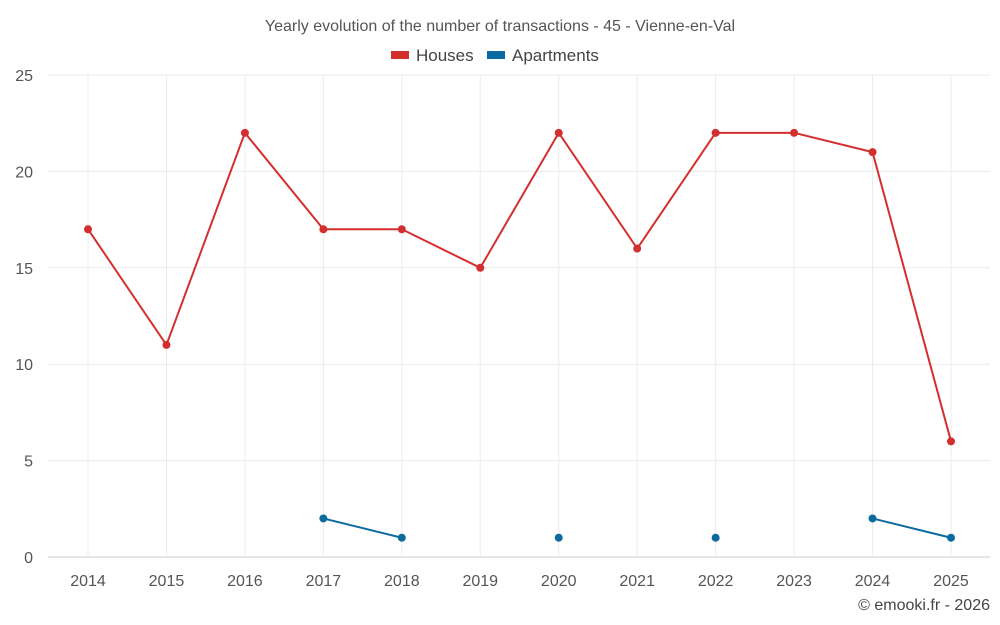 The height and width of the screenshot is (625, 1000). Describe the element at coordinates (167, 581) in the screenshot. I see `x-tick-label: 2015` at that location.